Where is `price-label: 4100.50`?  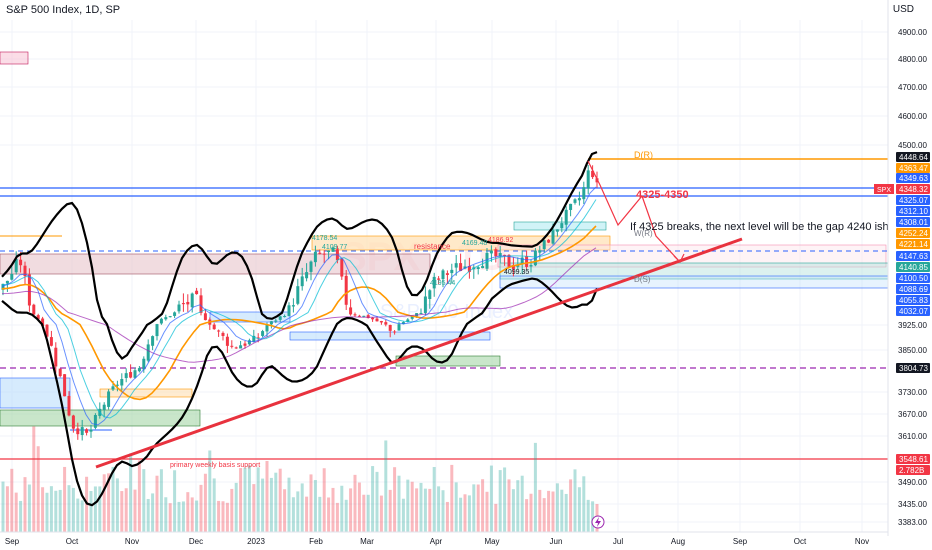 price-label: 4100.50 is located at coordinates (913, 278).